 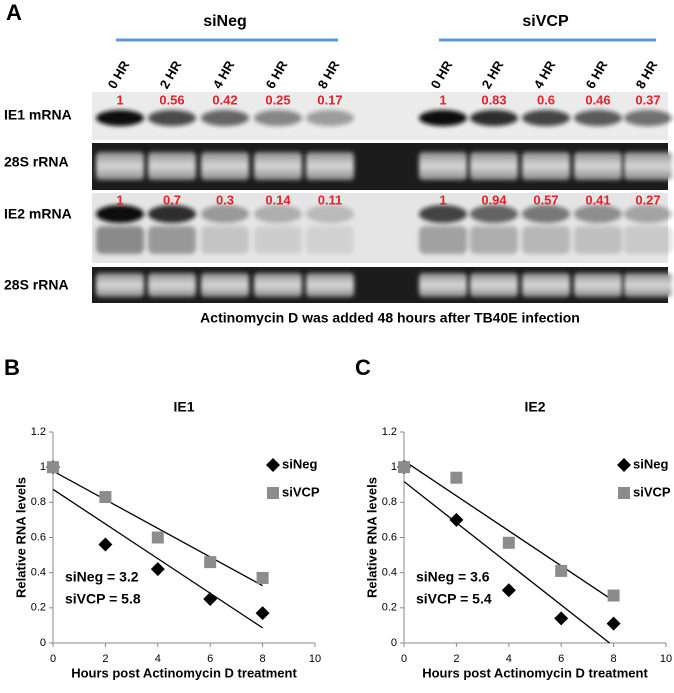 What do you see at coordinates (389, 432) in the screenshot?
I see `y-tick-label: 1.2` at bounding box center [389, 432].